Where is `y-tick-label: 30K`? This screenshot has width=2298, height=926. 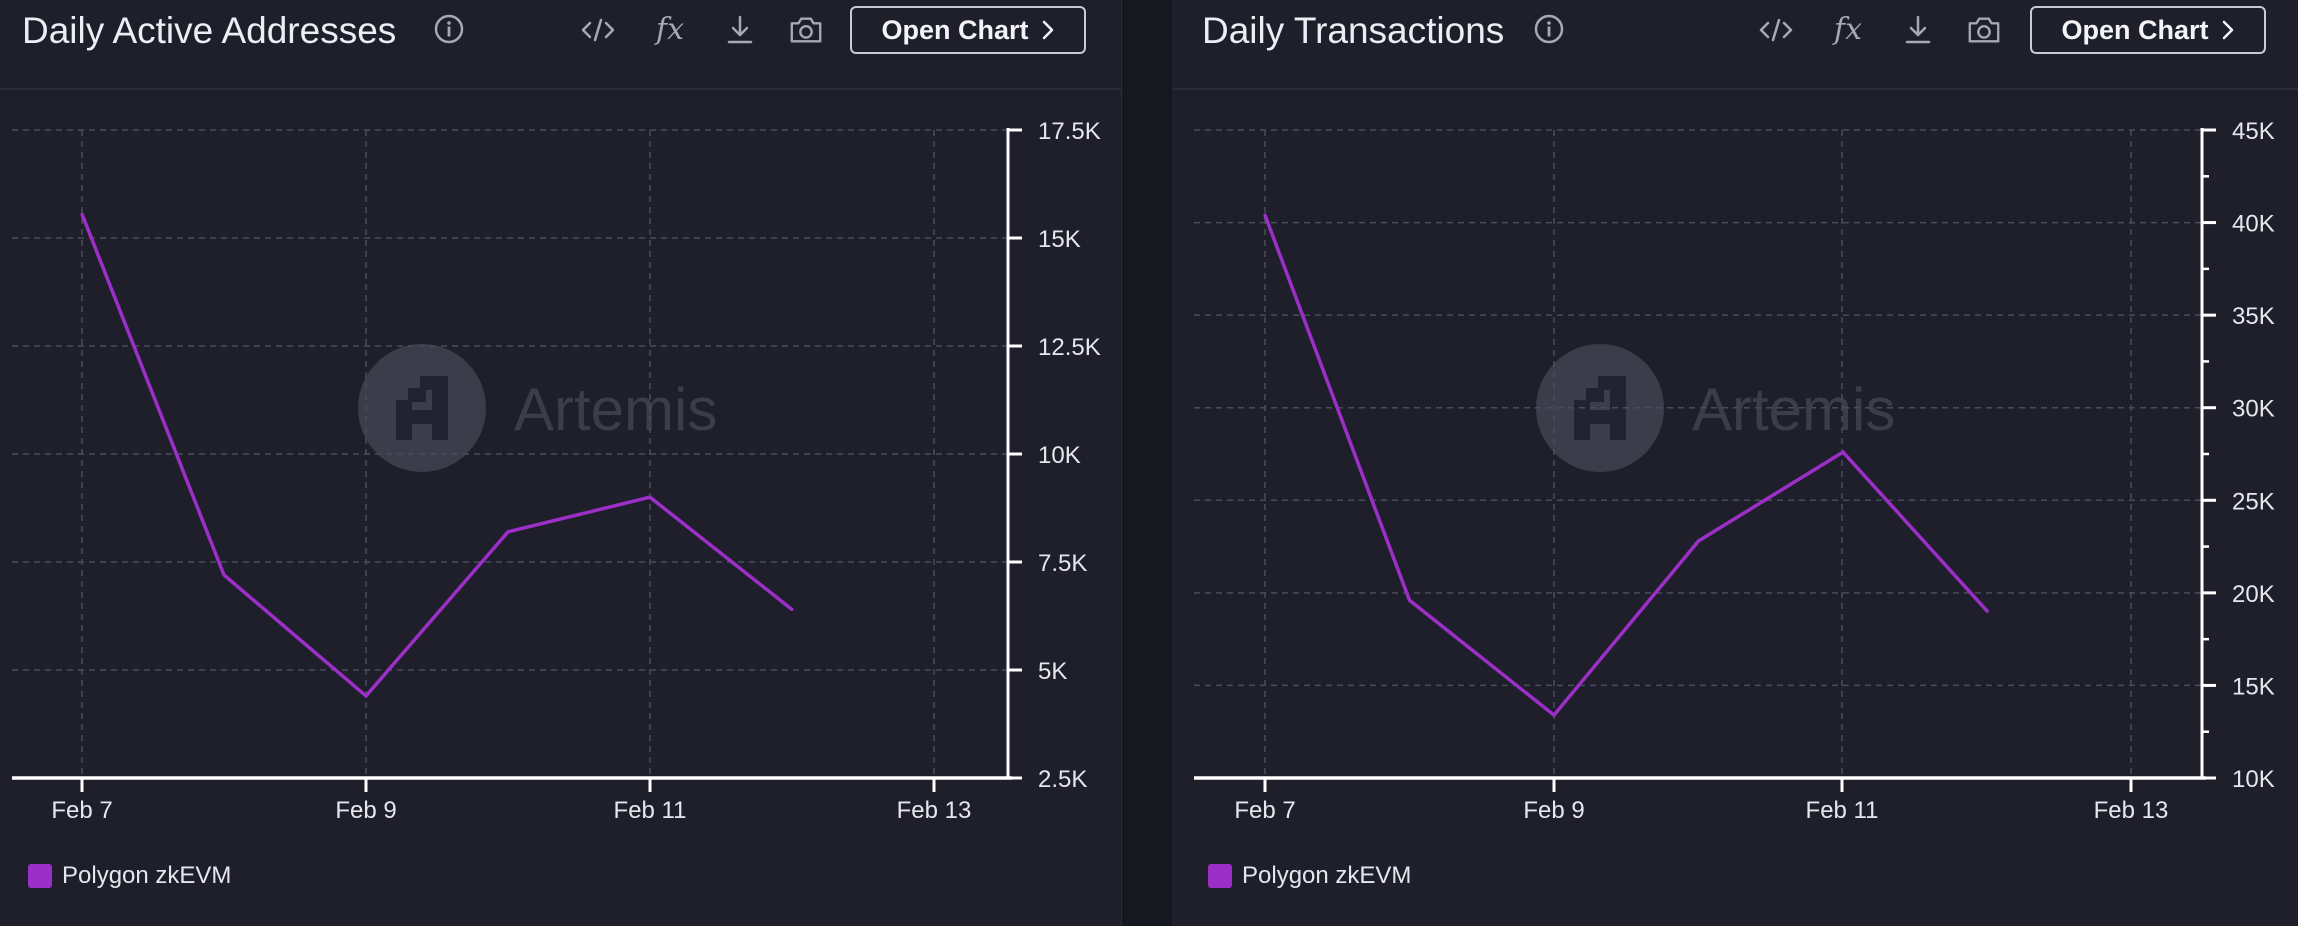 y-tick-label: 30K is located at coordinates (2253, 409).